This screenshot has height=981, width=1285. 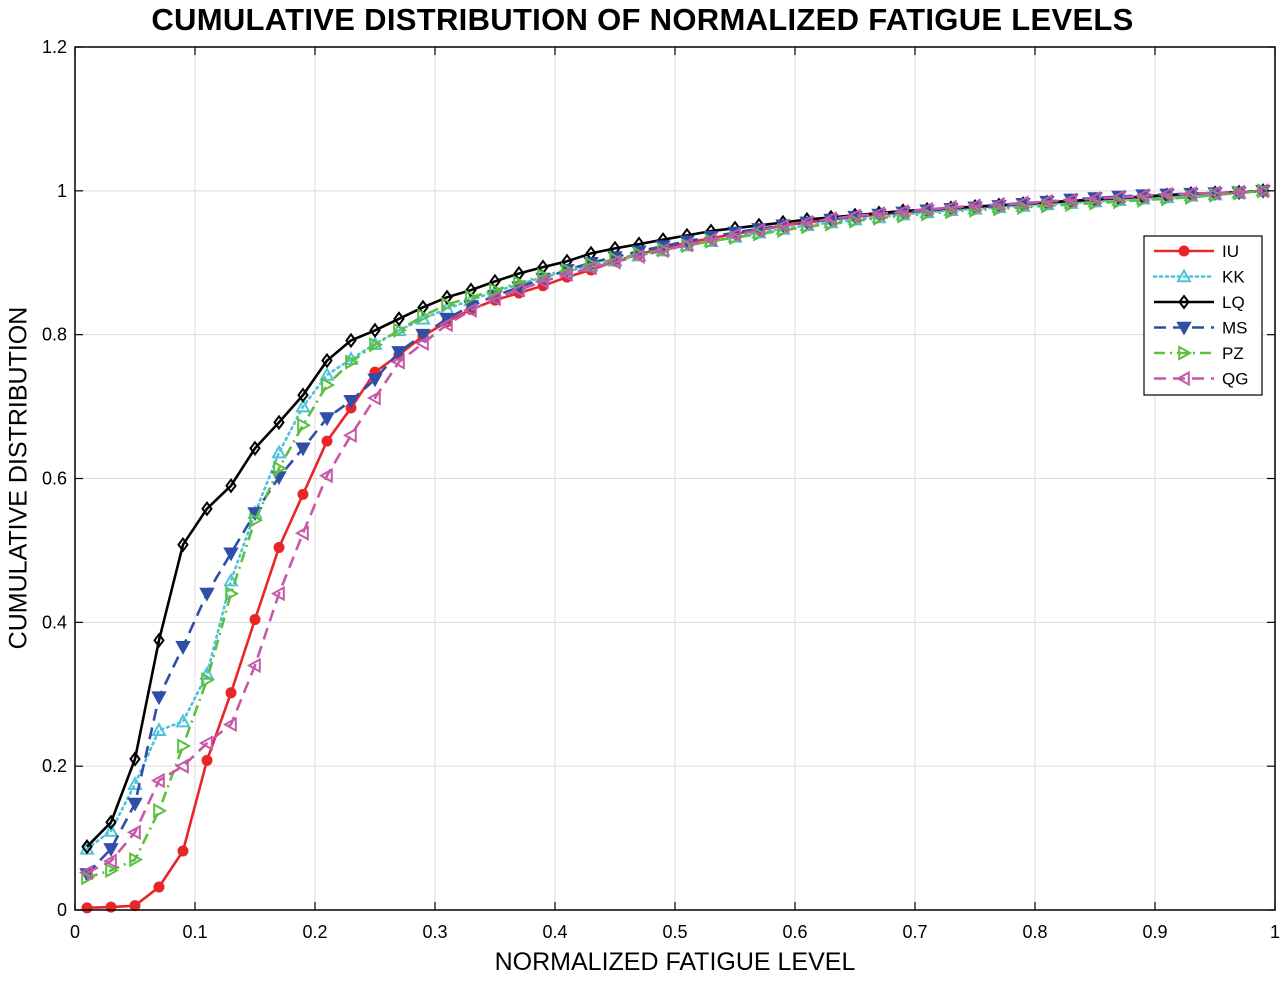 What do you see at coordinates (1184, 275) in the screenshot?
I see `legend-marker-kk` at bounding box center [1184, 275].